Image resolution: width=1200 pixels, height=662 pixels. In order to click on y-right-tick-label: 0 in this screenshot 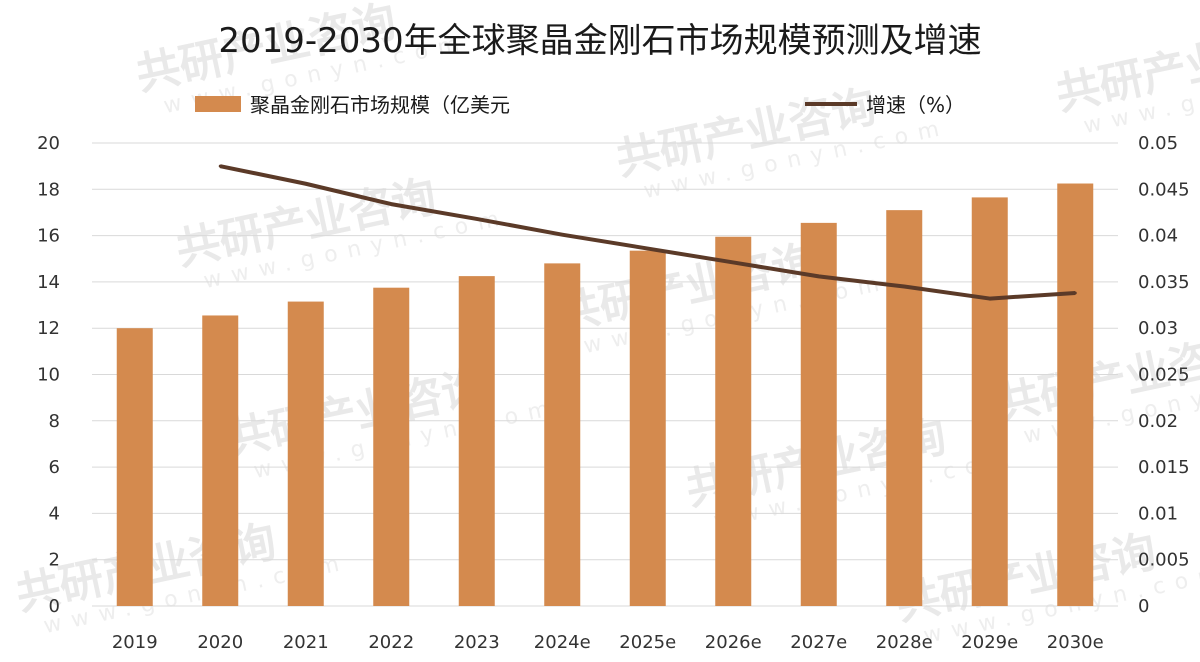, I will do `click(1143, 606)`.